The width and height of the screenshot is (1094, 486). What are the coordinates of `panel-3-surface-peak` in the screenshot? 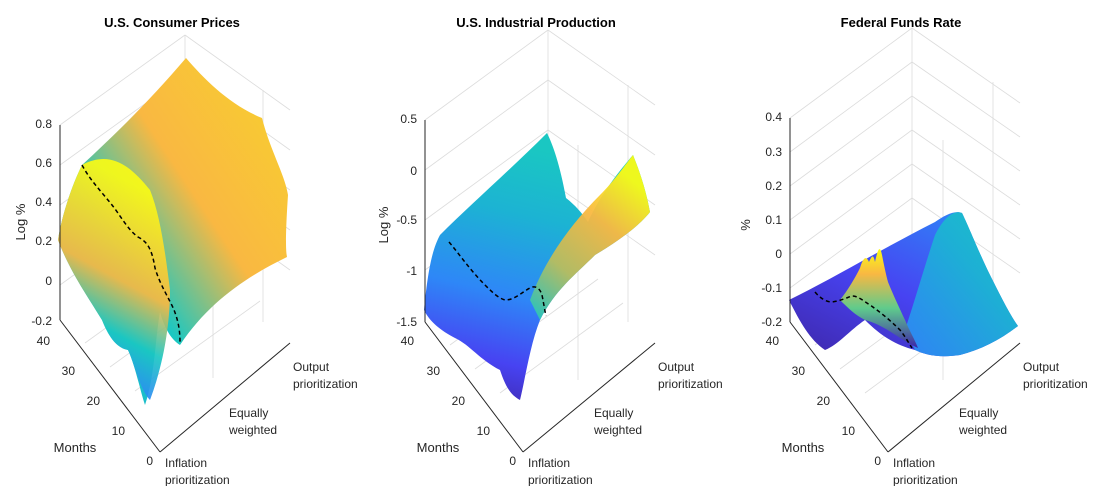 It's located at (879, 298).